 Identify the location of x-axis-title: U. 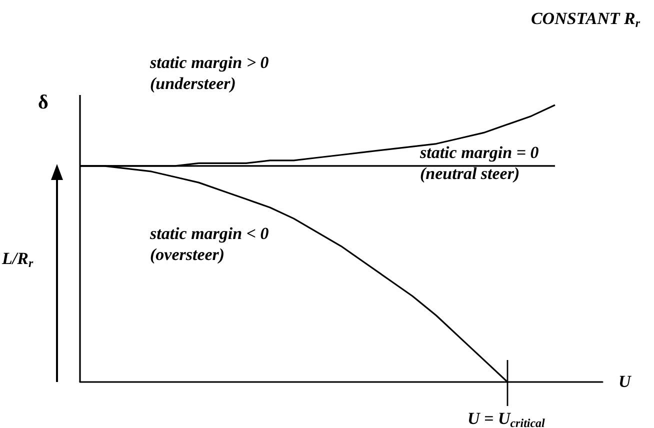
(625, 381).